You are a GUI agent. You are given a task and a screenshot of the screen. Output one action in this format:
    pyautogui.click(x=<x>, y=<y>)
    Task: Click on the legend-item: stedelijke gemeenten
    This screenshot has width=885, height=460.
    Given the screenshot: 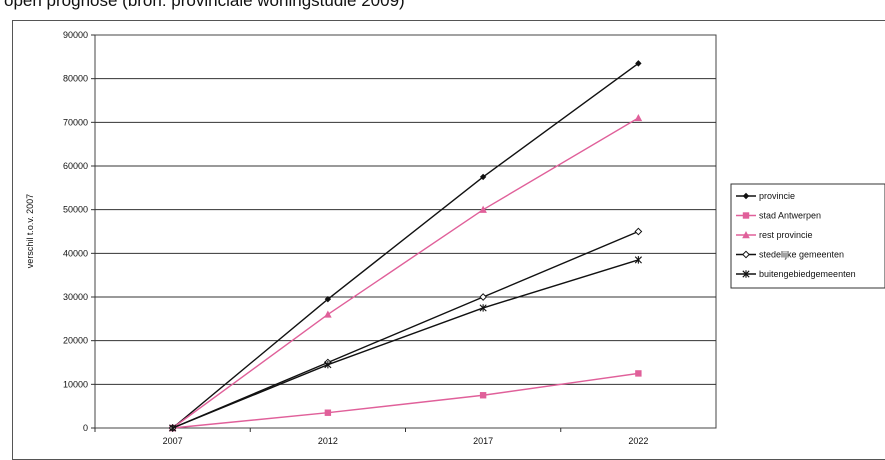 What is the action you would take?
    pyautogui.click(x=790, y=255)
    